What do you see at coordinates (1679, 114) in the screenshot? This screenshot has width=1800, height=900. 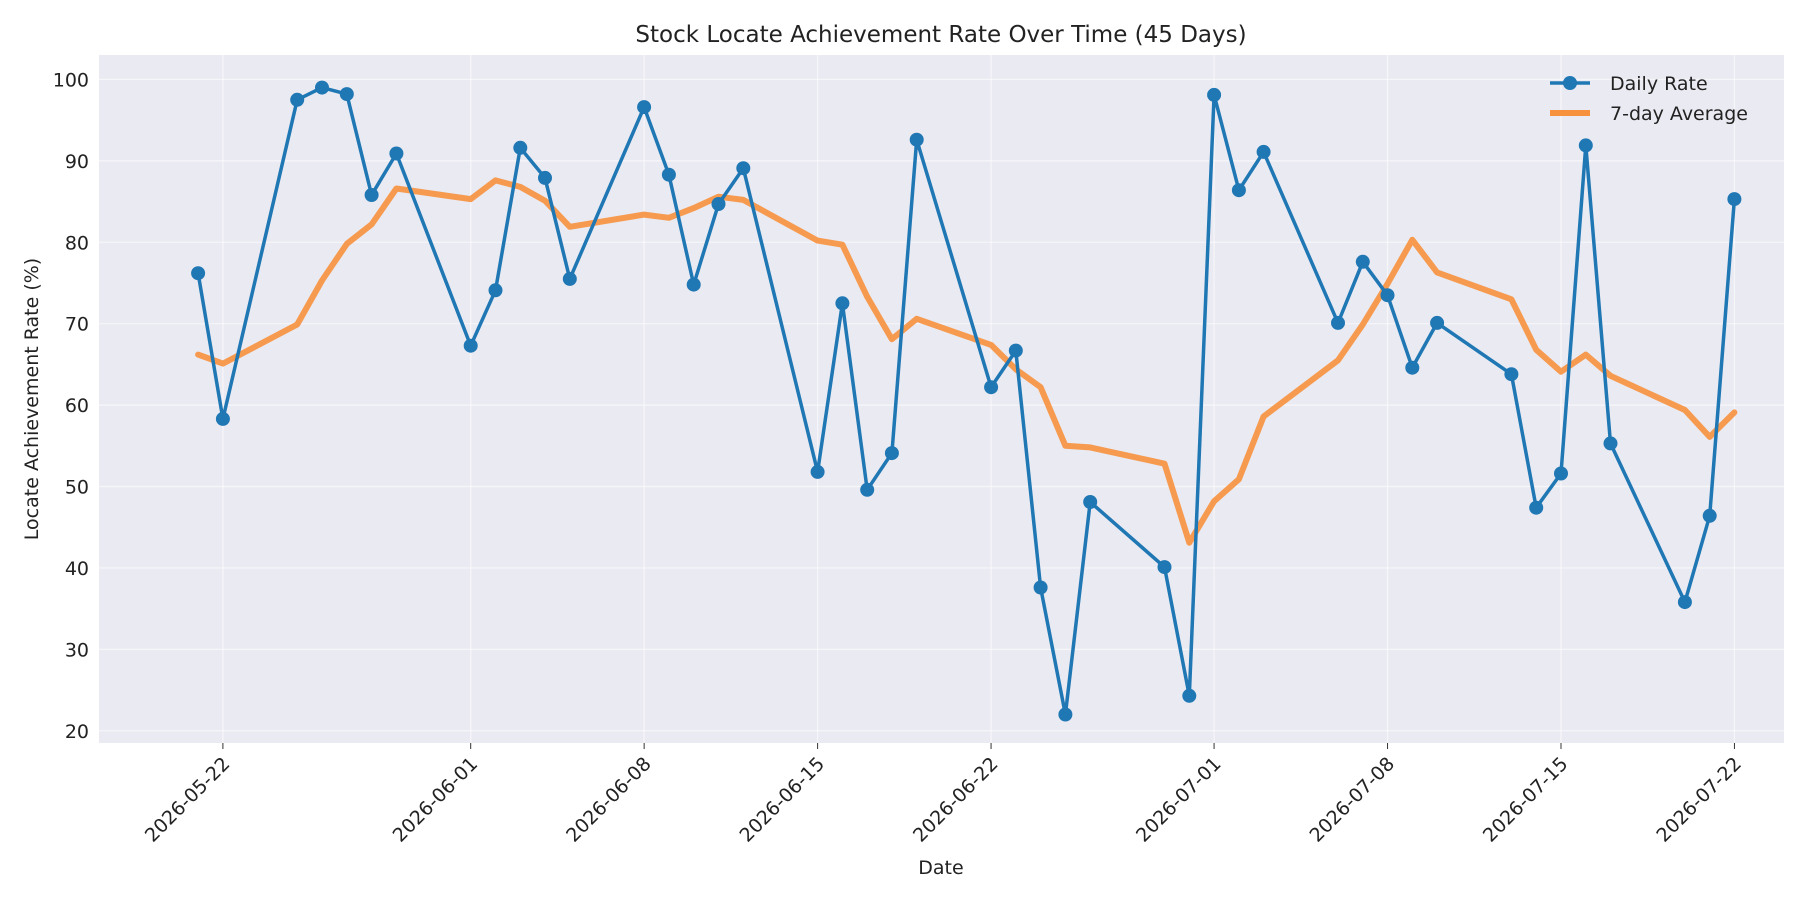 I see `legend-label-7-day-average: 7-day Average` at bounding box center [1679, 114].